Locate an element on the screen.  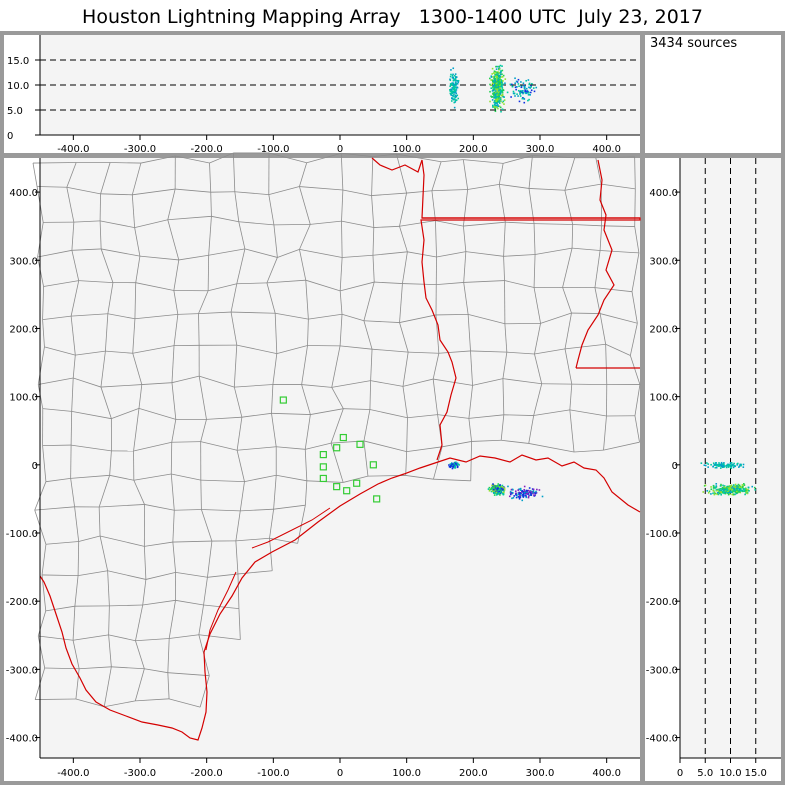
tick-label: 5.0 is located at coordinates (15, 111).